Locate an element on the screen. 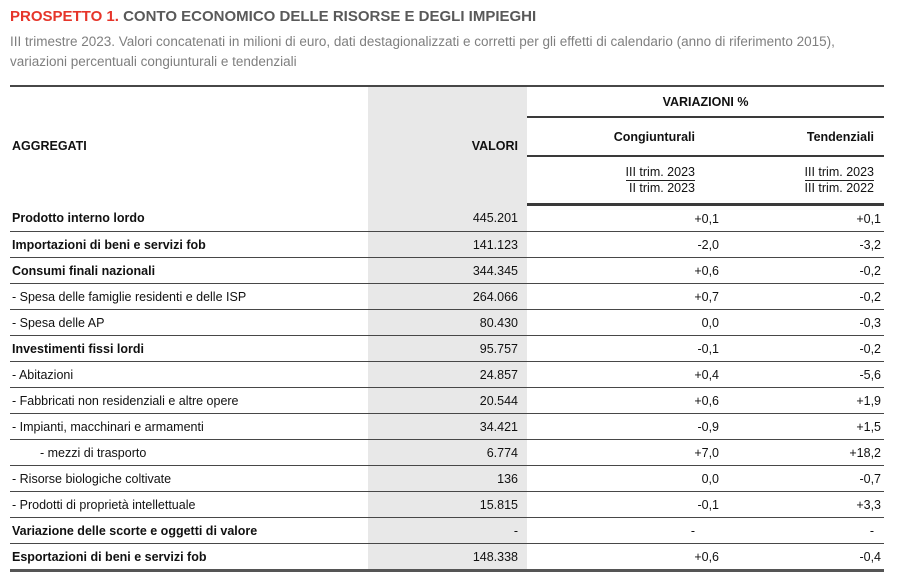  table-row: - Spesa delle AP 80.430 0,0 -0,3 is located at coordinates (447, 322).